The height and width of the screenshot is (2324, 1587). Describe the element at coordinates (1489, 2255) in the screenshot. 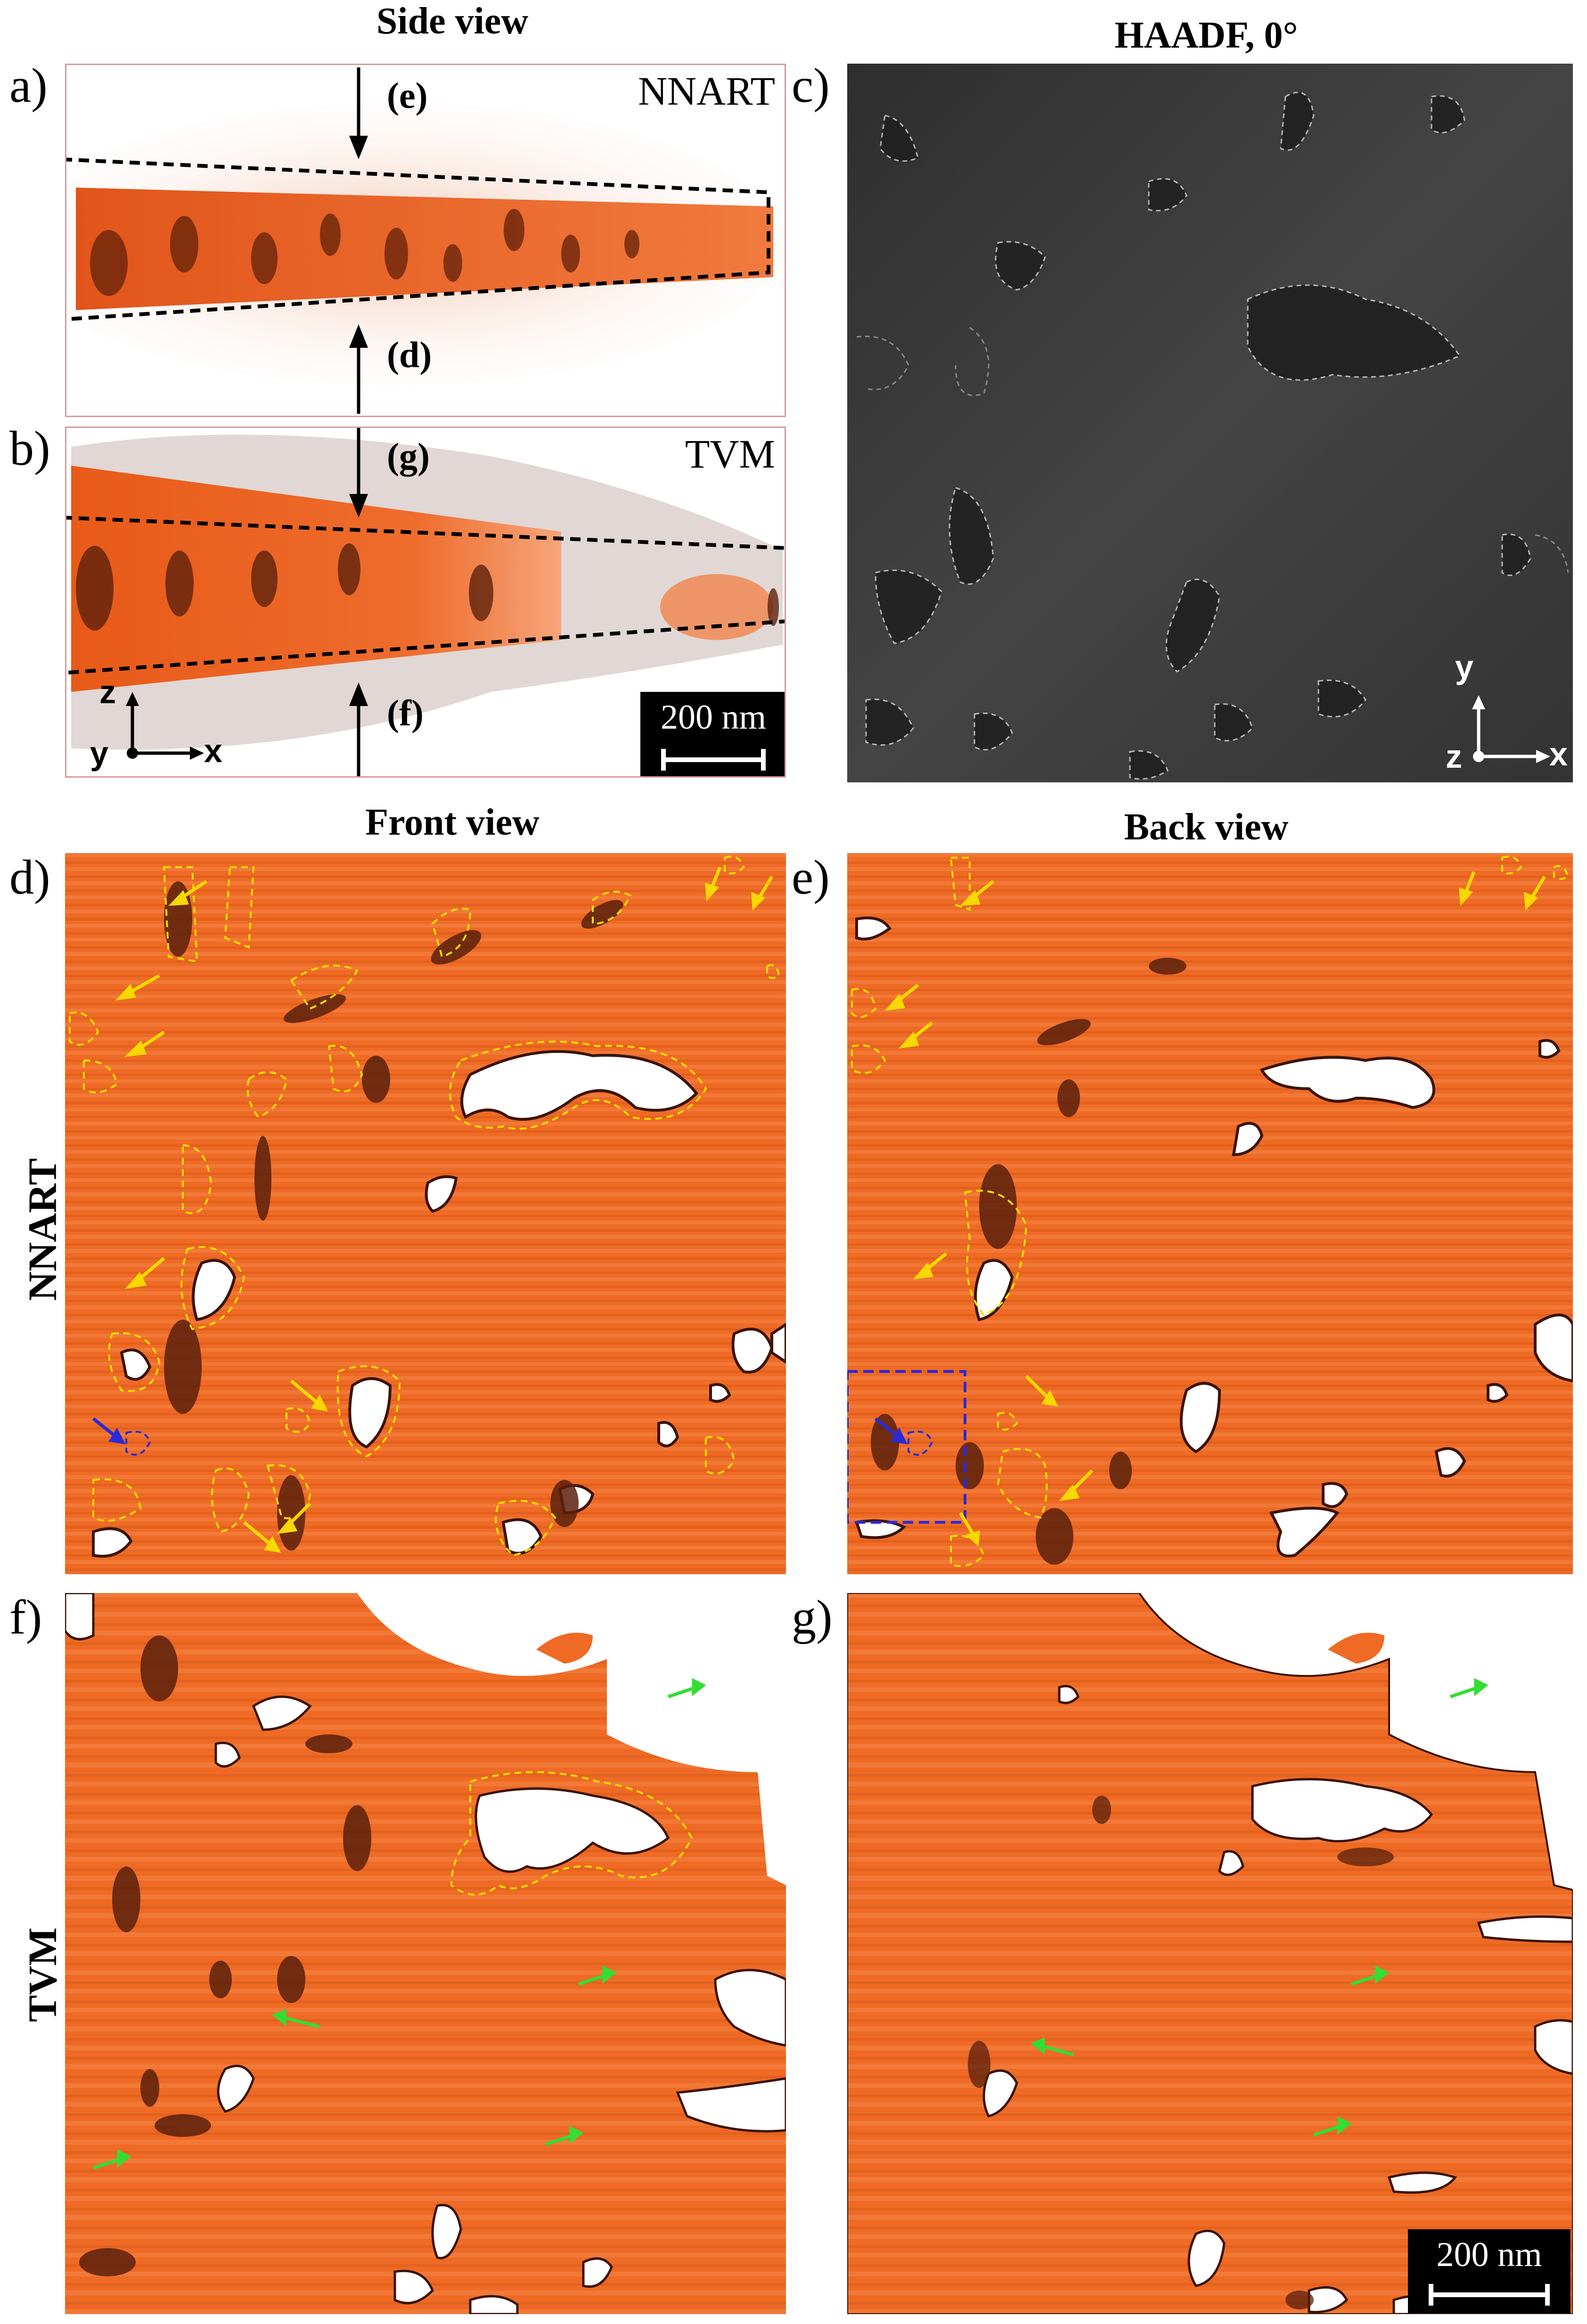

I see `scale-bar-g-text: 200 nm` at that location.